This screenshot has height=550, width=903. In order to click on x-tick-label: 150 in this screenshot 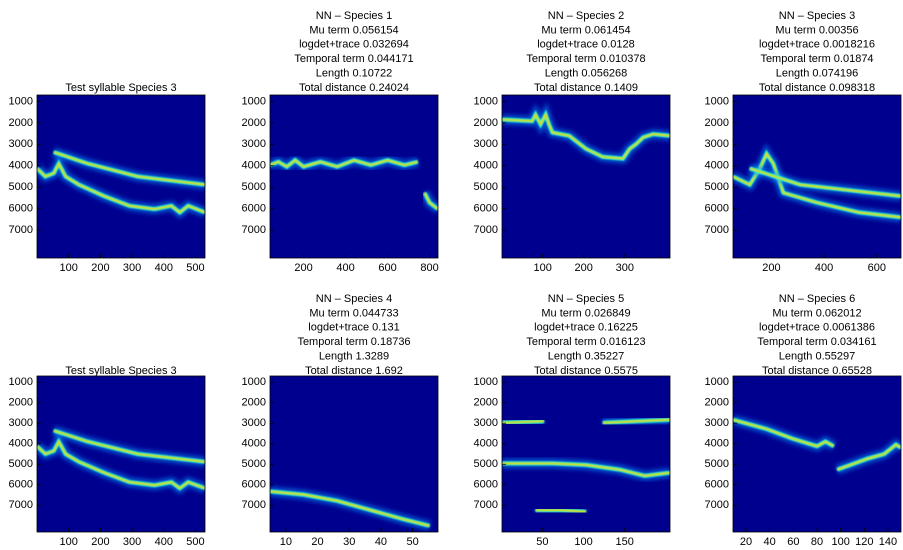, I will do `click(625, 542)`.